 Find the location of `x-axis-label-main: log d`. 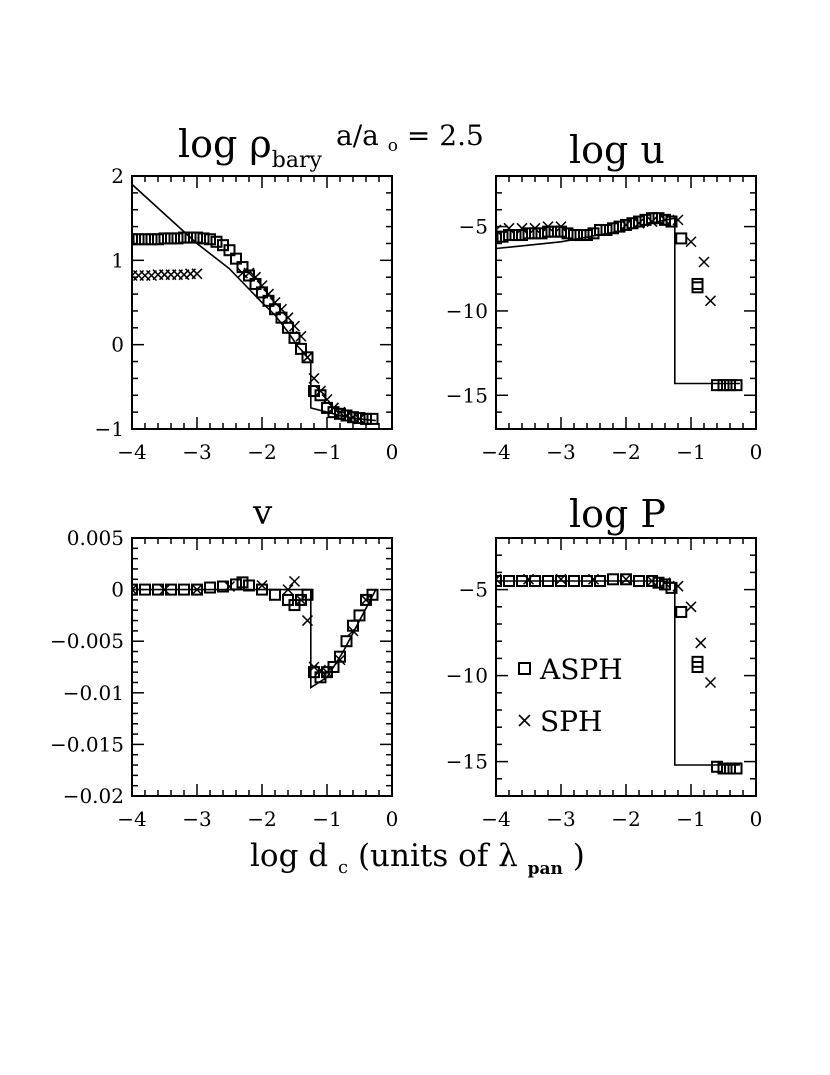

x-axis-label-main: log d is located at coordinates (289, 856).